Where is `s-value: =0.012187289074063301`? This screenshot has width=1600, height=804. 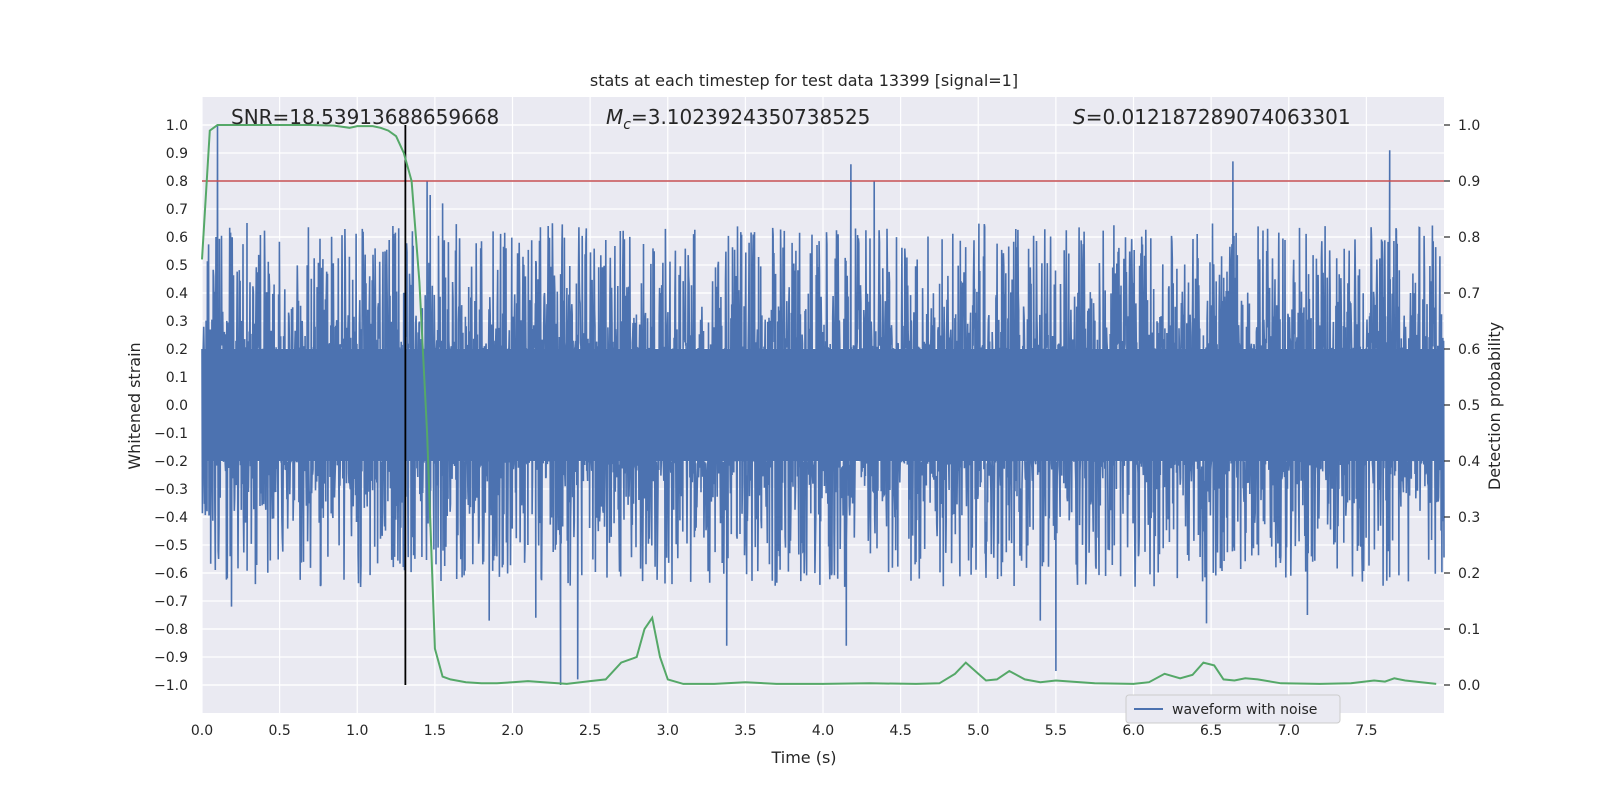 s-value: =0.012187289074063301 is located at coordinates (1218, 117).